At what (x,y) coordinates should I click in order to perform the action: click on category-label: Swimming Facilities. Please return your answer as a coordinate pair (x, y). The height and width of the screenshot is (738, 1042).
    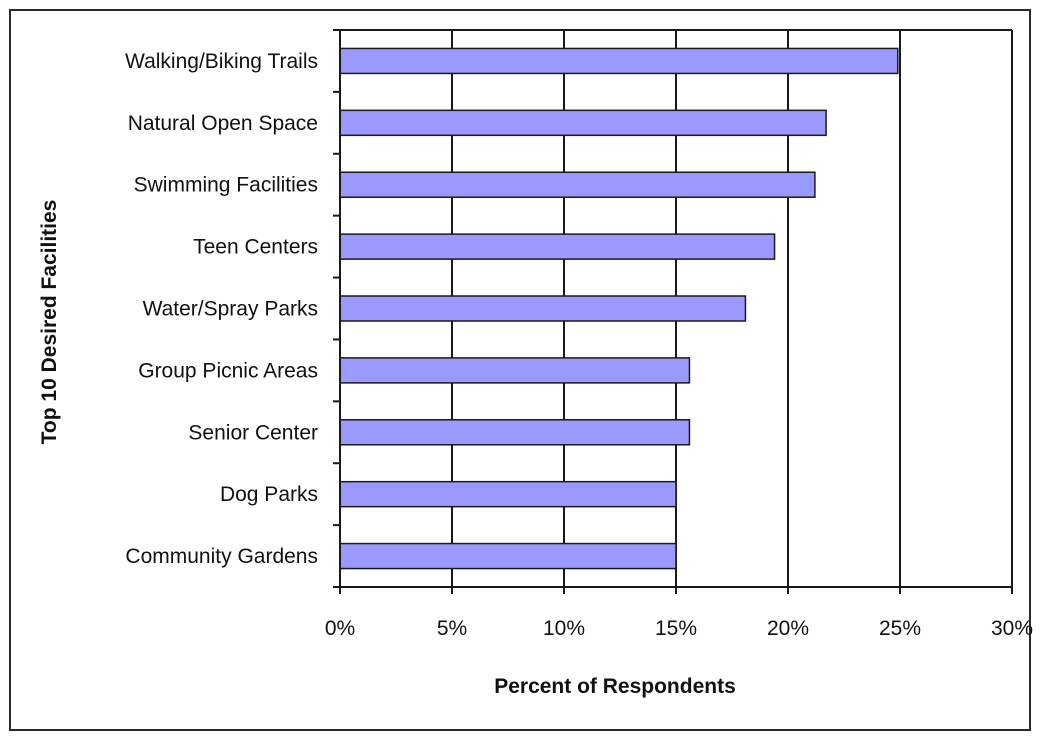
    Looking at the image, I should click on (226, 185).